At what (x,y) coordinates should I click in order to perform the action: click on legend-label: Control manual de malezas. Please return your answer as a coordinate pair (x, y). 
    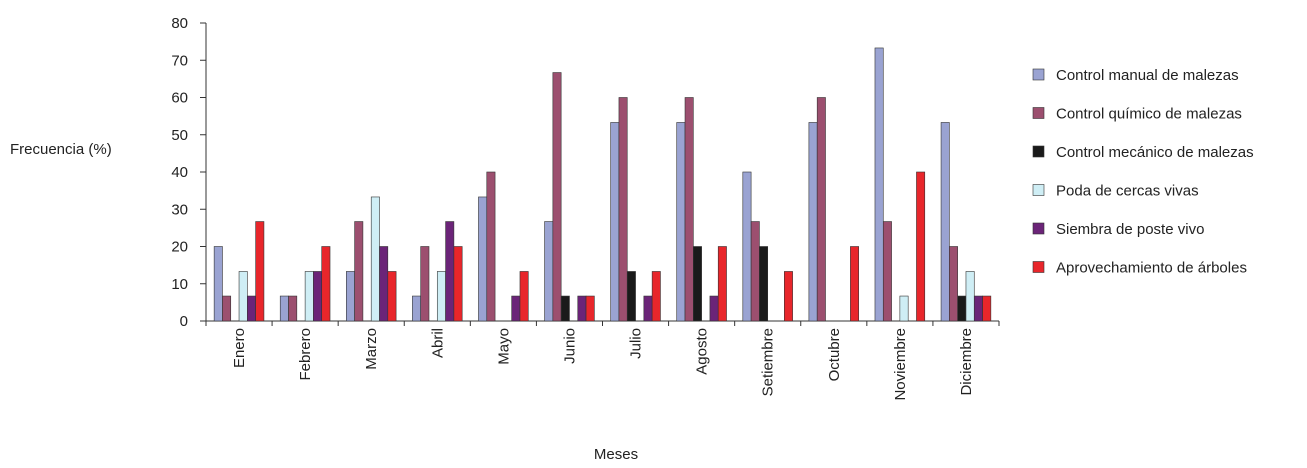
    Looking at the image, I should click on (1147, 75).